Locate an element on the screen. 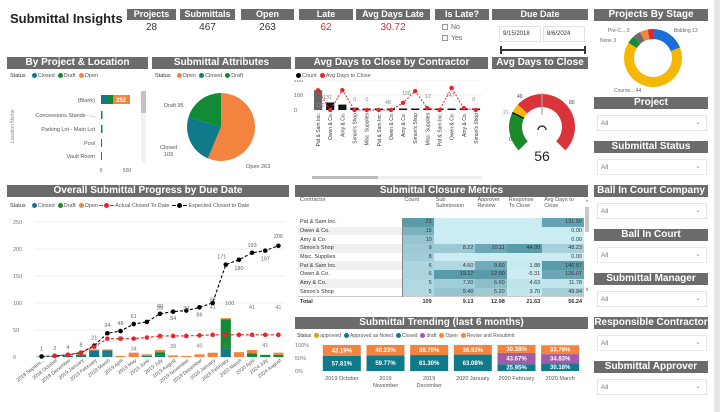 The width and height of the screenshot is (720, 412). chart-scrollbar-thumb is located at coordinates (345, 177).